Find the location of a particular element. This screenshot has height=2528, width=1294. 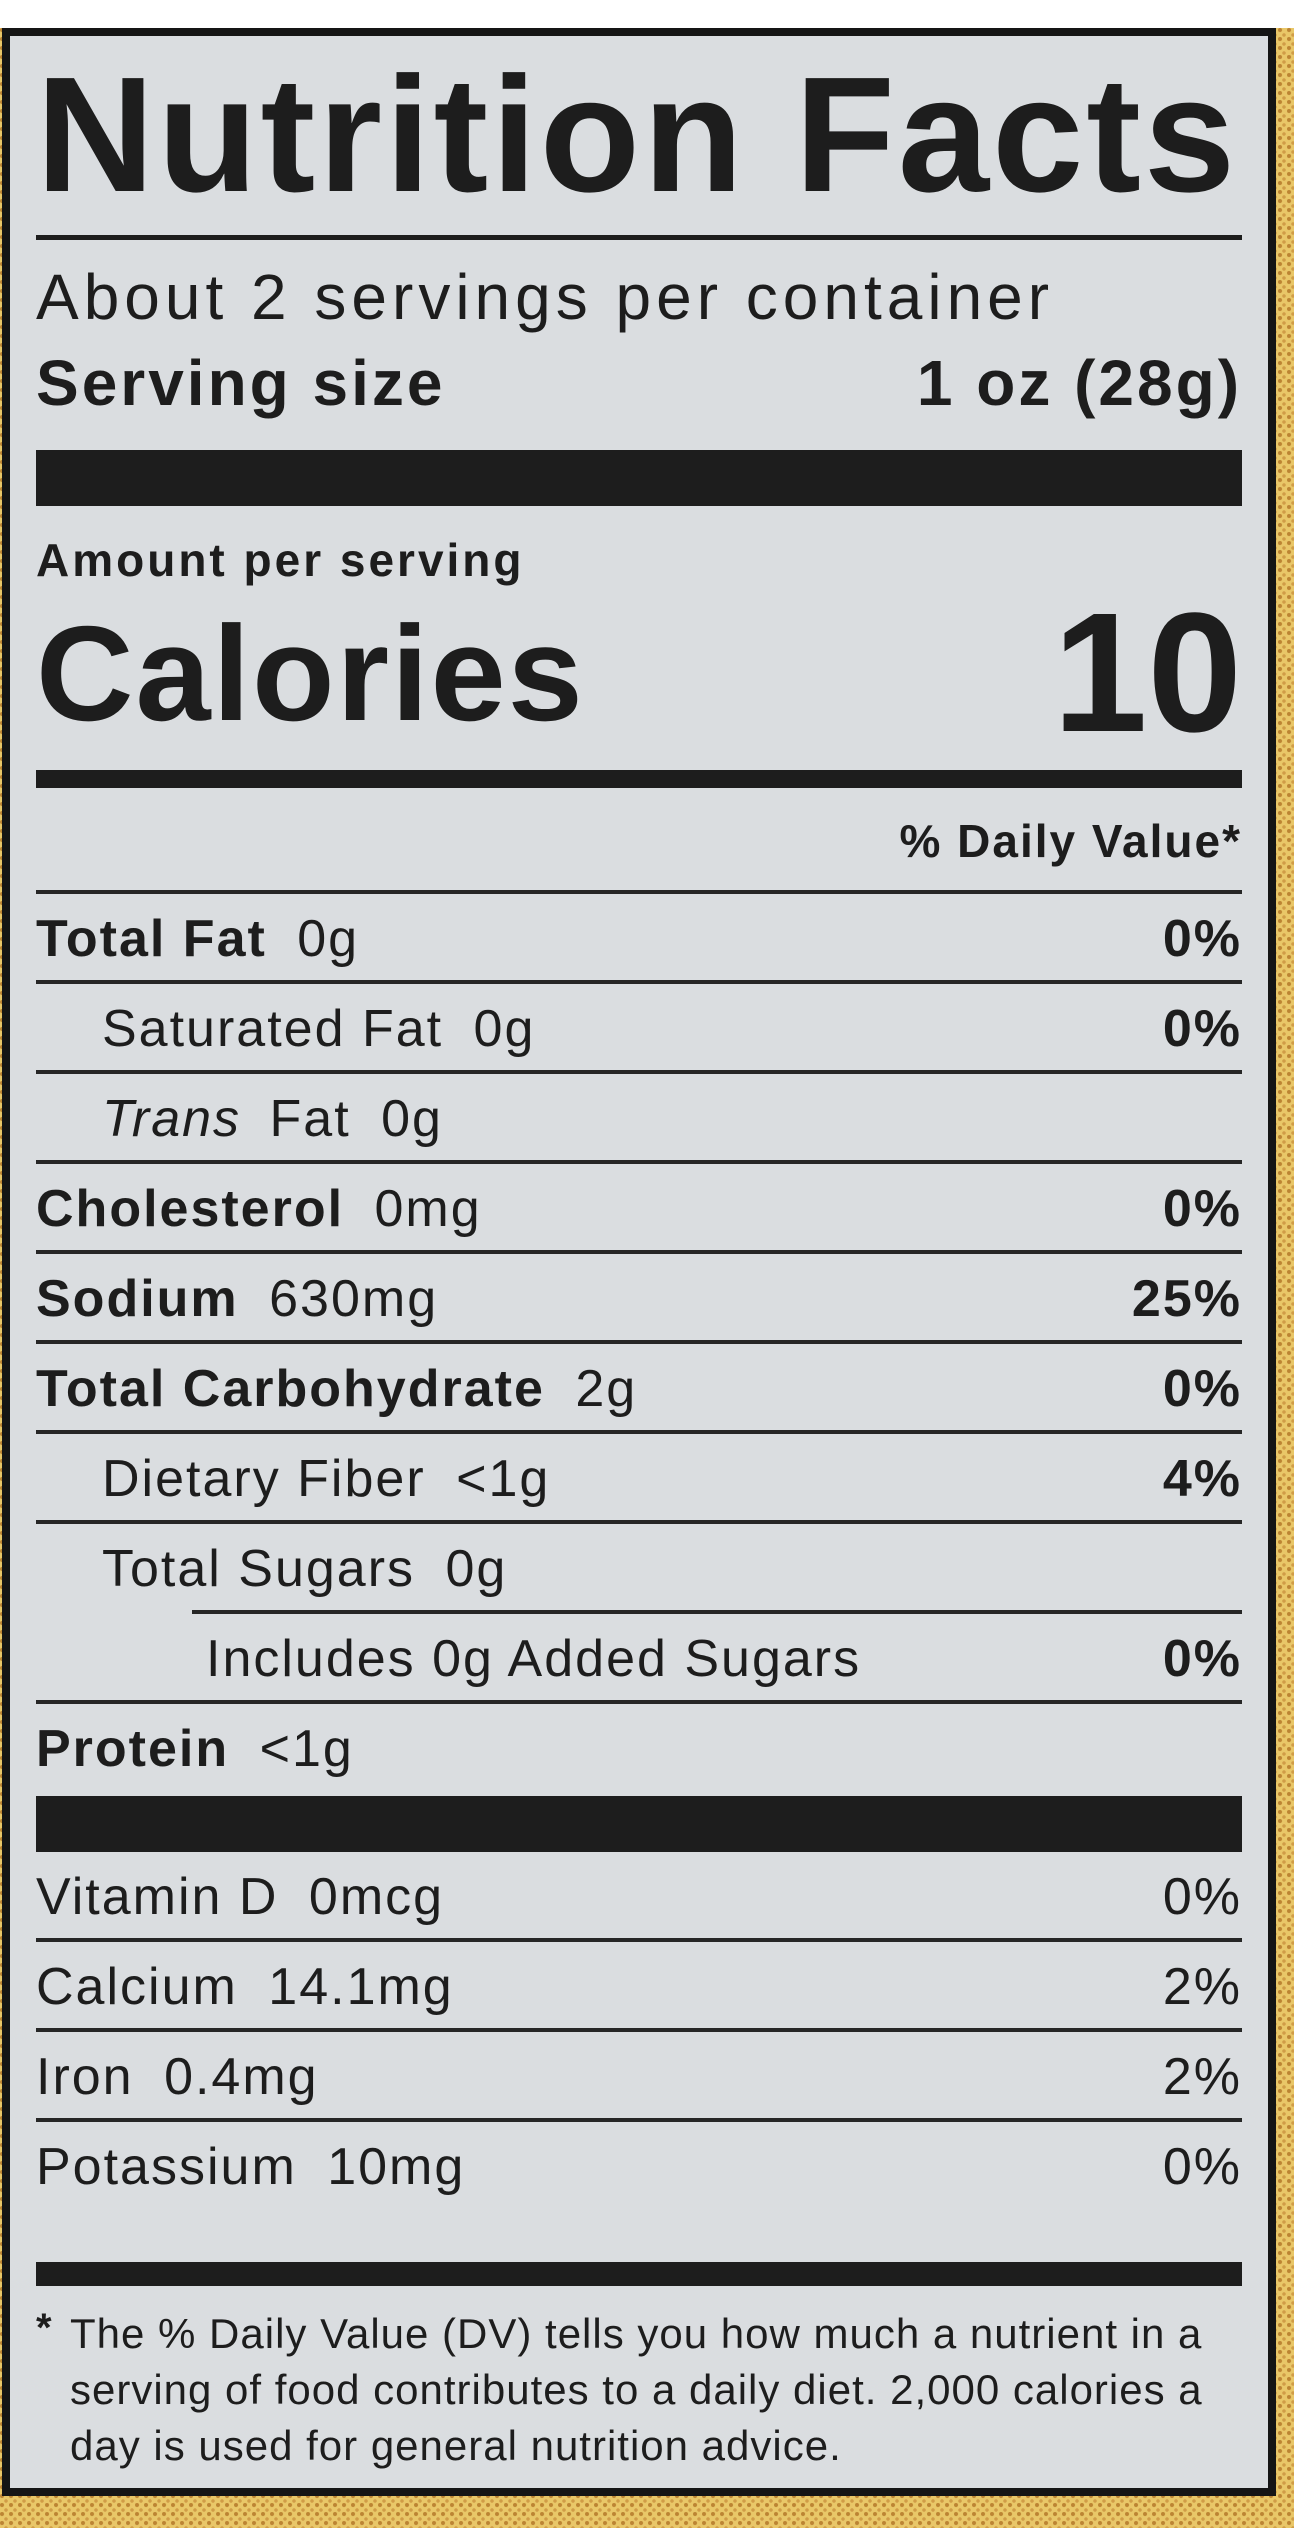

micronutrient-row-potassium: Potassium 10mg 0% is located at coordinates (639, 2163).